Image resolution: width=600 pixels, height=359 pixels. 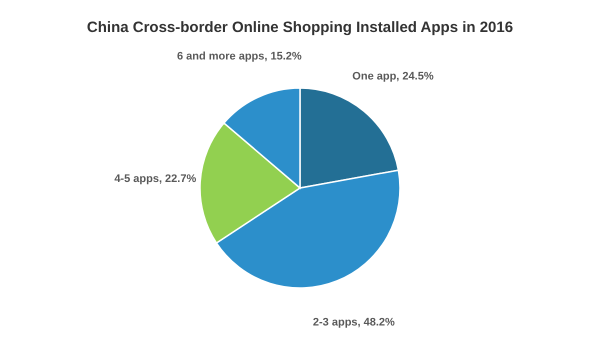 What do you see at coordinates (393, 76) in the screenshot?
I see `slice-label: One app, 24.5%` at bounding box center [393, 76].